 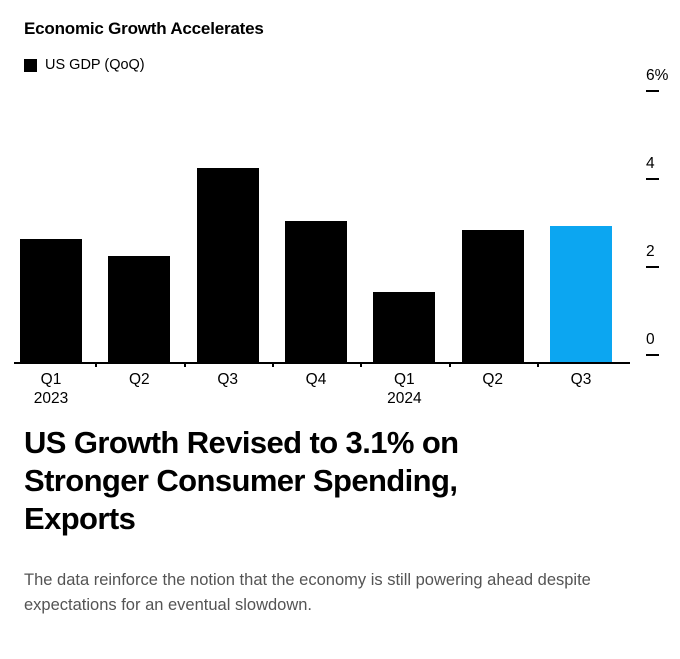 I want to click on y-axis-tick: 6%, so click(x=657, y=79).